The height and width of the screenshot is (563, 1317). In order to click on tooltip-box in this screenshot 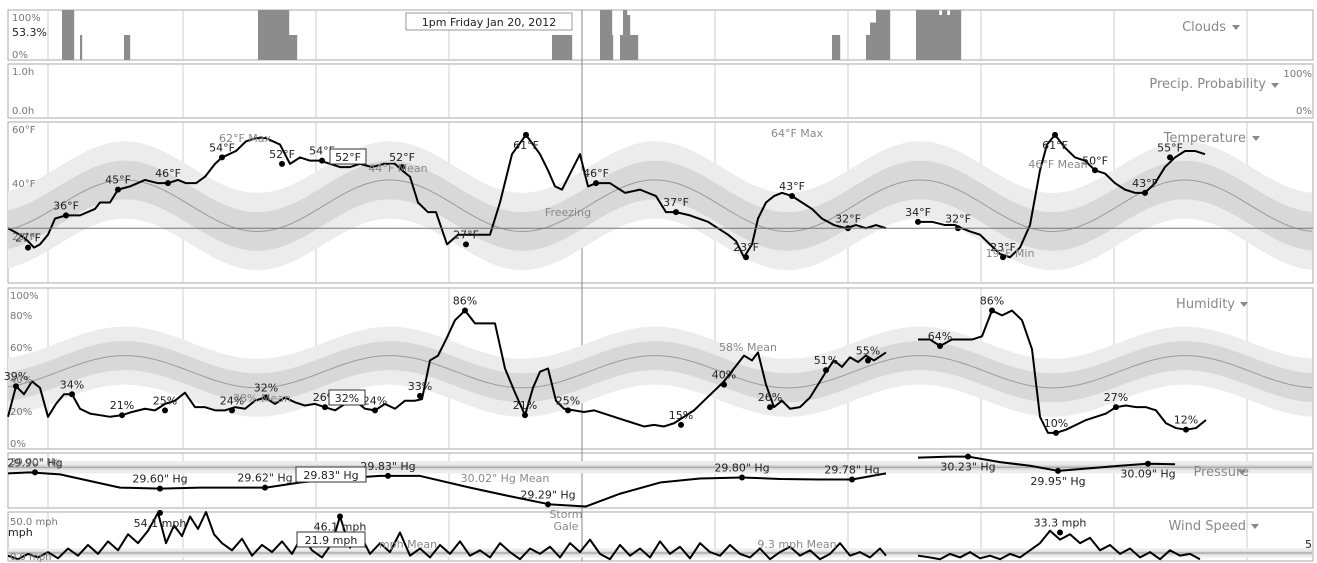, I will do `click(489, 21)`.